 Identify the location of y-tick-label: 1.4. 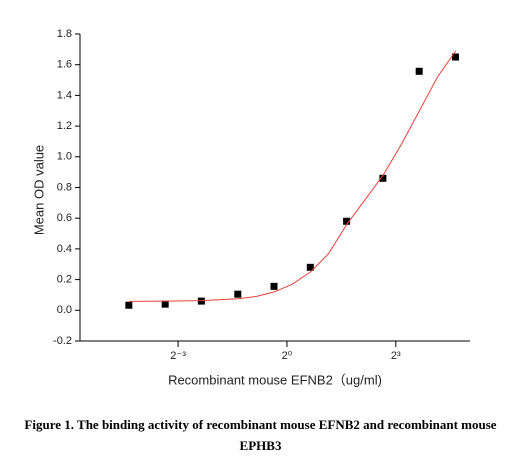
(64, 95).